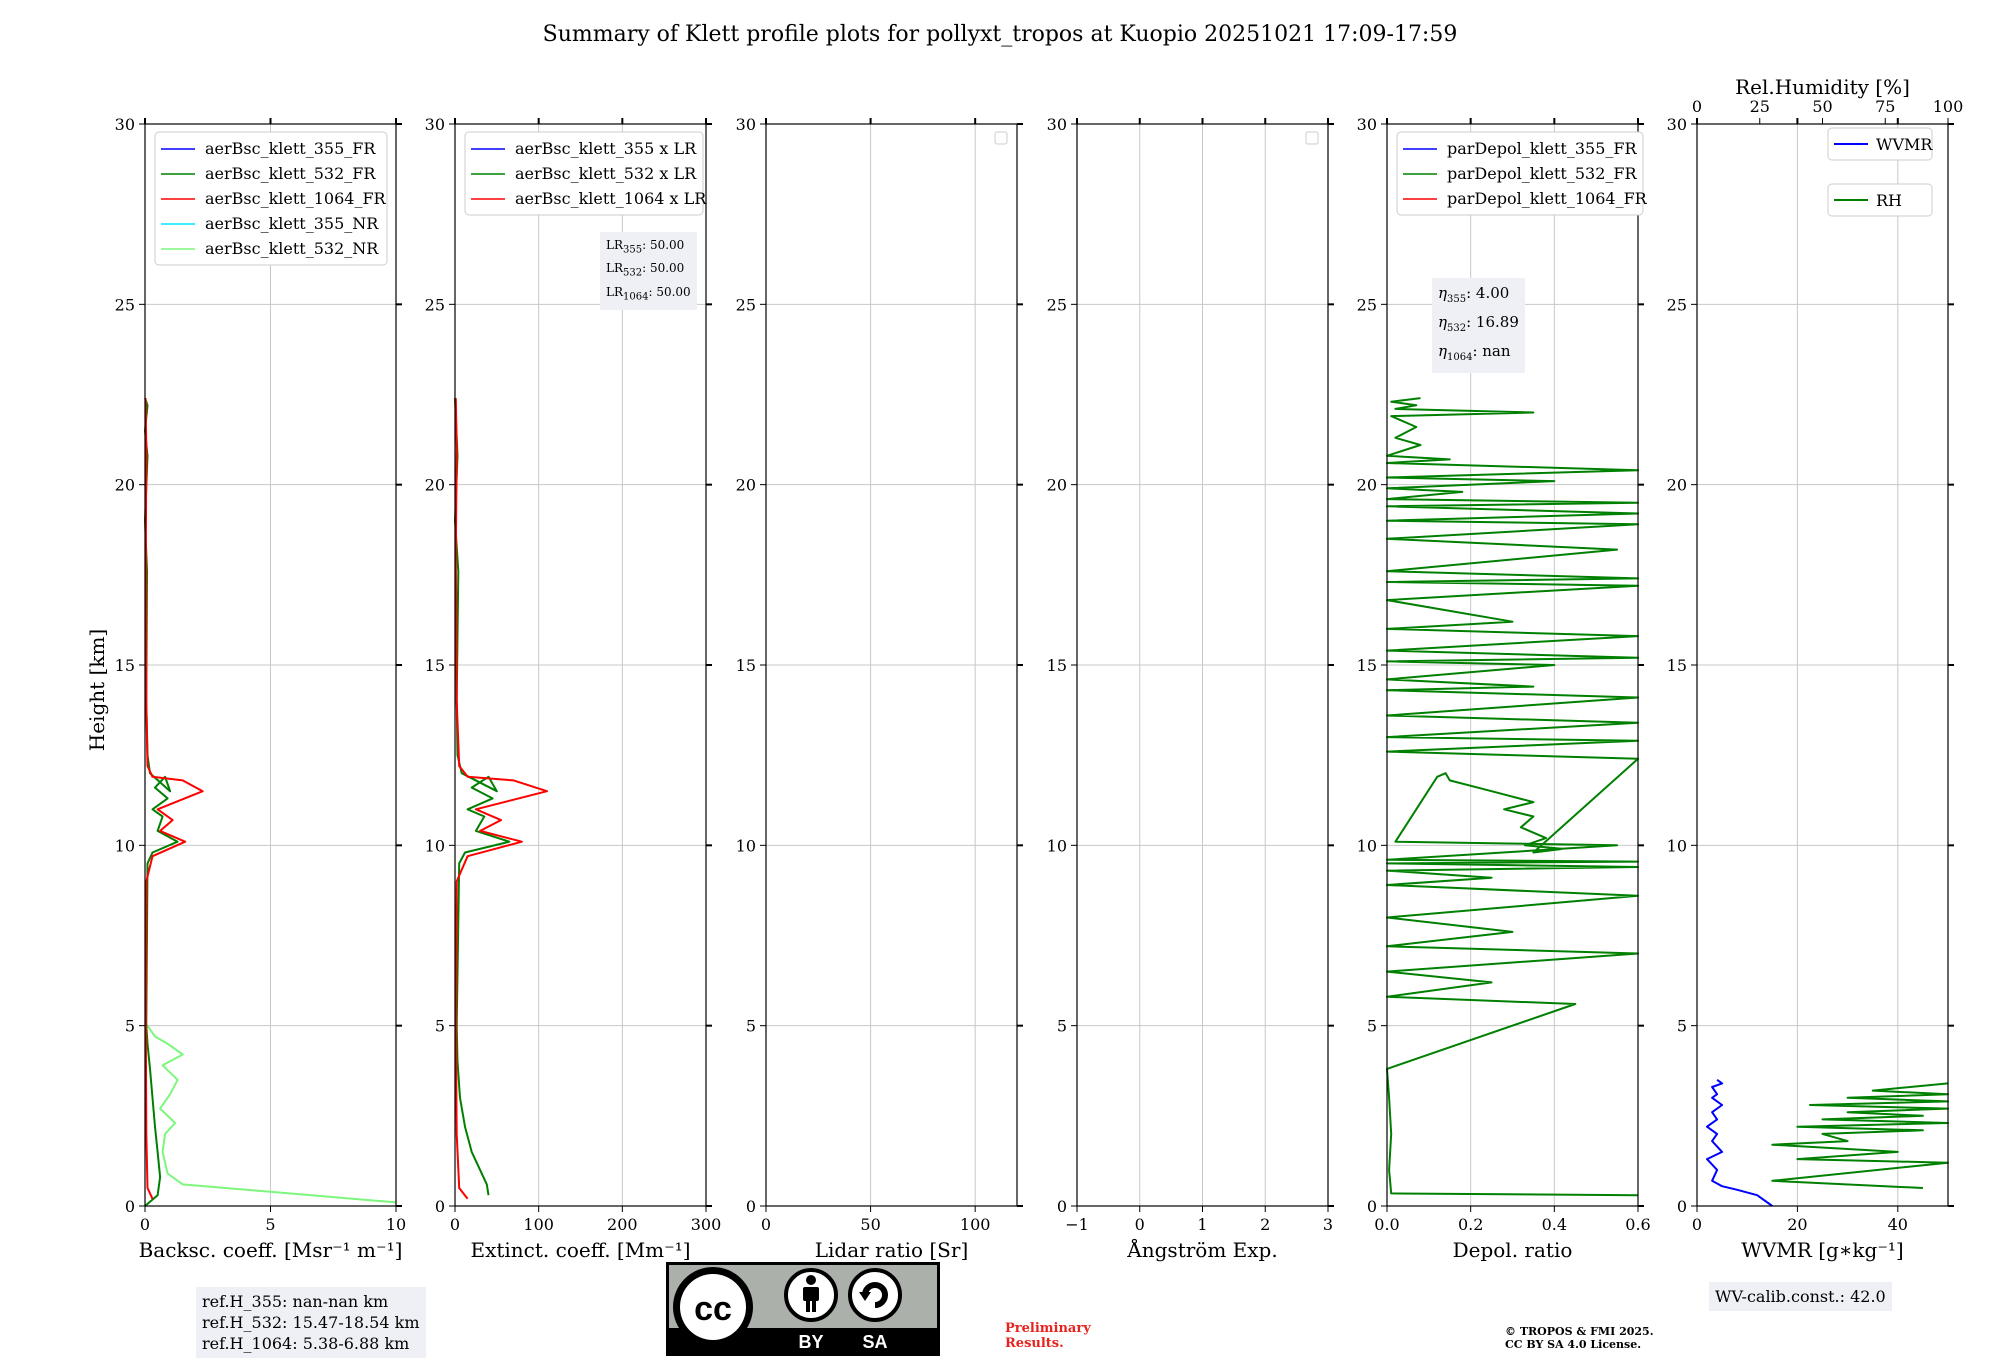 The image size is (2000, 1360). I want to click on series-aerBsc_klett_1064 x LR, so click(501, 799).